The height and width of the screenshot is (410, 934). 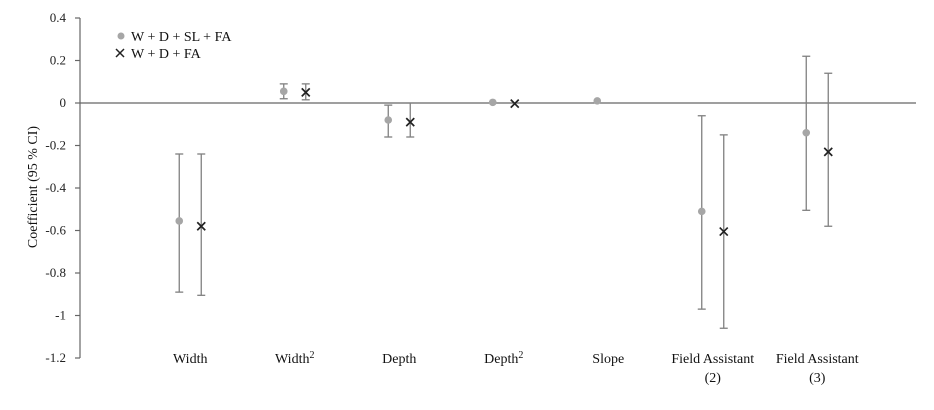 I want to click on y-axis-title: Coefficient (95 % CI), so click(x=33, y=187).